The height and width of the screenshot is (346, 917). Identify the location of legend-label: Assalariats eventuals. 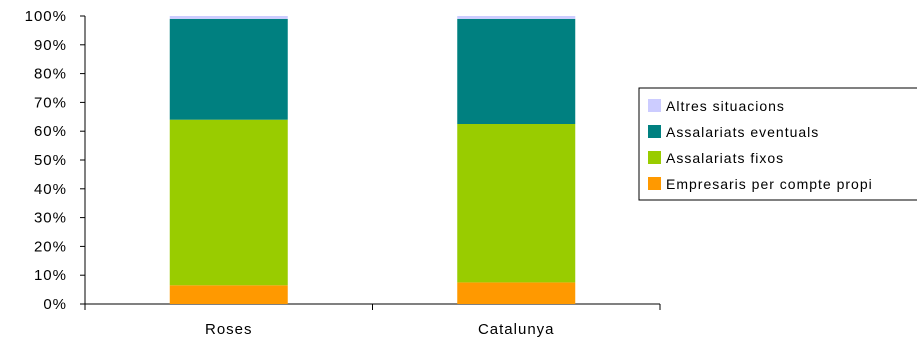
(742, 132).